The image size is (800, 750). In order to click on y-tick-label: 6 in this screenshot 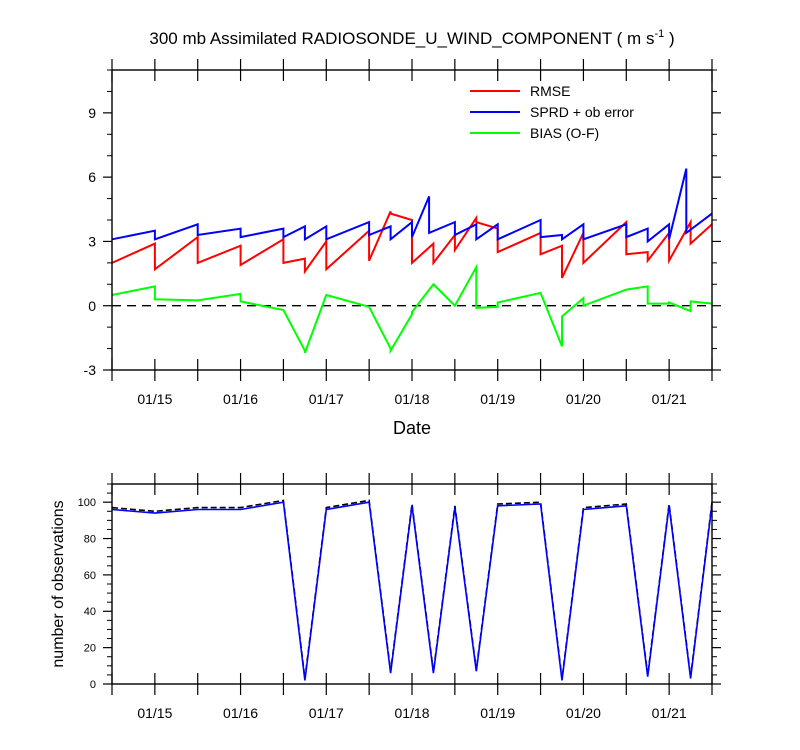, I will do `click(92, 177)`.